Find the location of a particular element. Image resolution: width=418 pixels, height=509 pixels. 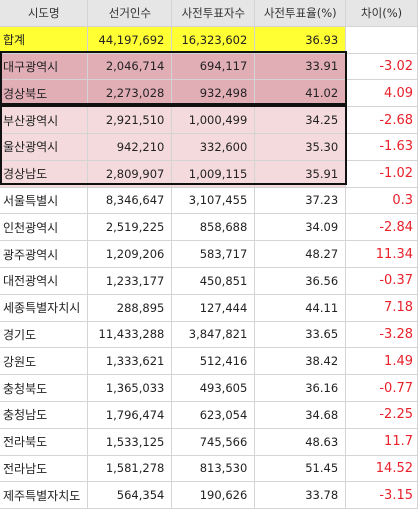

table-row: 경기도 11,433,288 3,847,821 33.65 -3.28 is located at coordinates (209, 335).